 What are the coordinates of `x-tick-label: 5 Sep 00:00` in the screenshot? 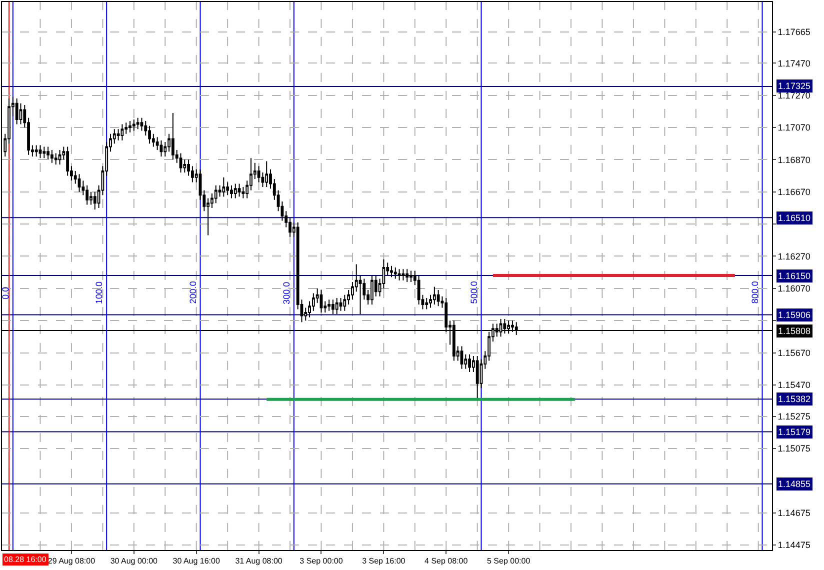 It's located at (508, 561).